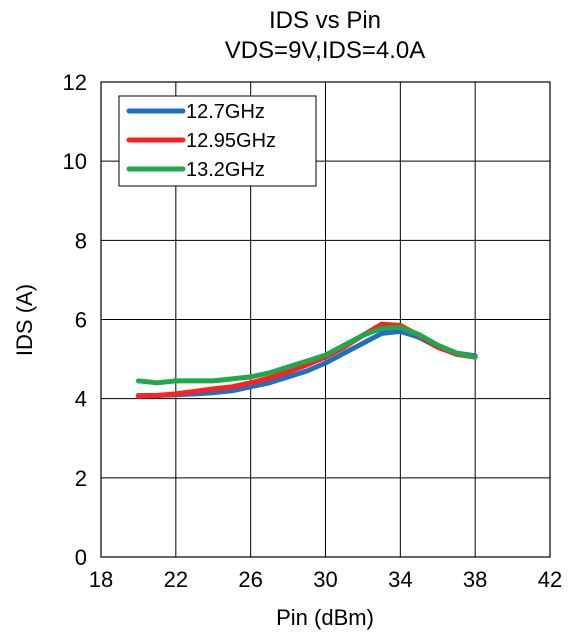 The image size is (583, 635). Describe the element at coordinates (231, 141) in the screenshot. I see `legend-label-1: 12.95GHz` at that location.